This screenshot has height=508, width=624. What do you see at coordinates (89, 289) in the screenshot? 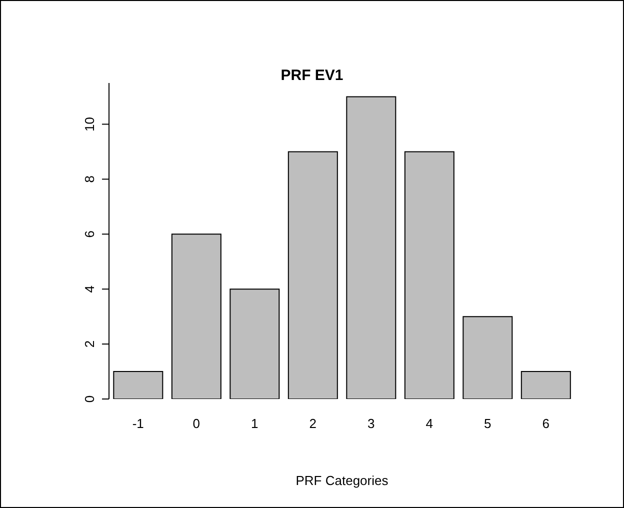
I see `y-tick-label: 4` at bounding box center [89, 289].